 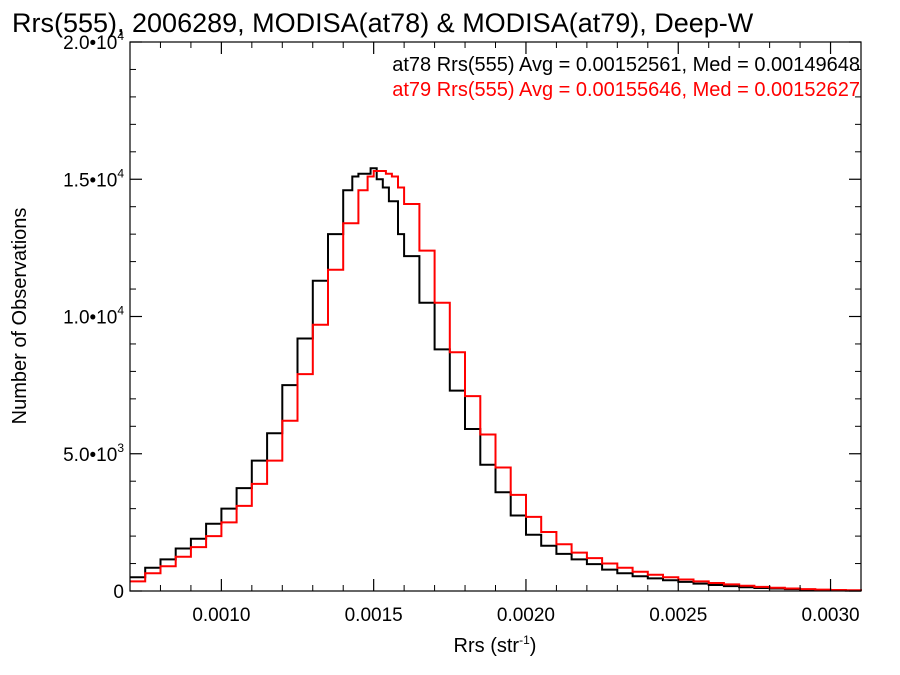 I want to click on y-tick-label: 2.0•104, so click(x=93, y=41).